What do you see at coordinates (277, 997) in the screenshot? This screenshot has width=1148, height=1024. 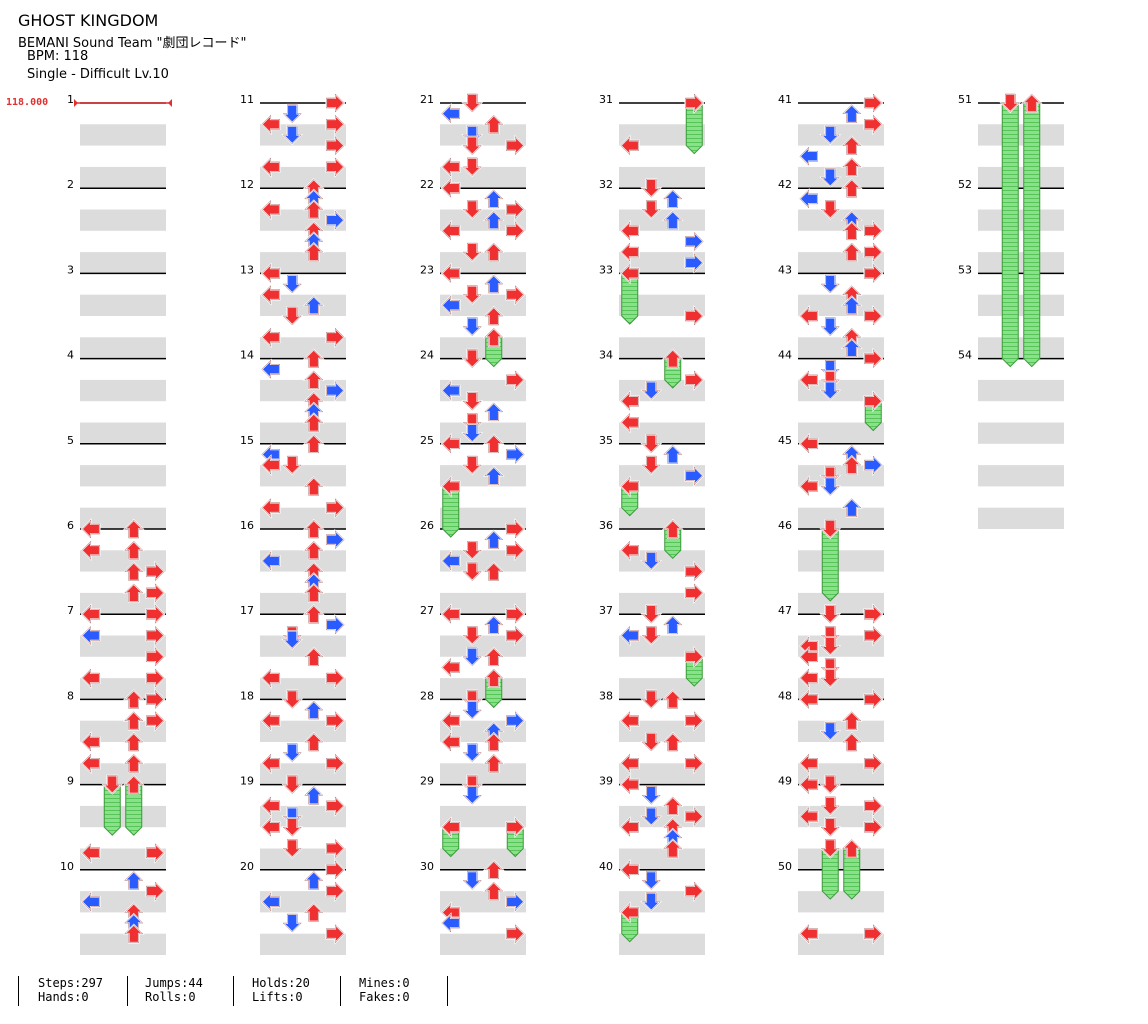 I see `stat-lifts: Lifts:0` at bounding box center [277, 997].